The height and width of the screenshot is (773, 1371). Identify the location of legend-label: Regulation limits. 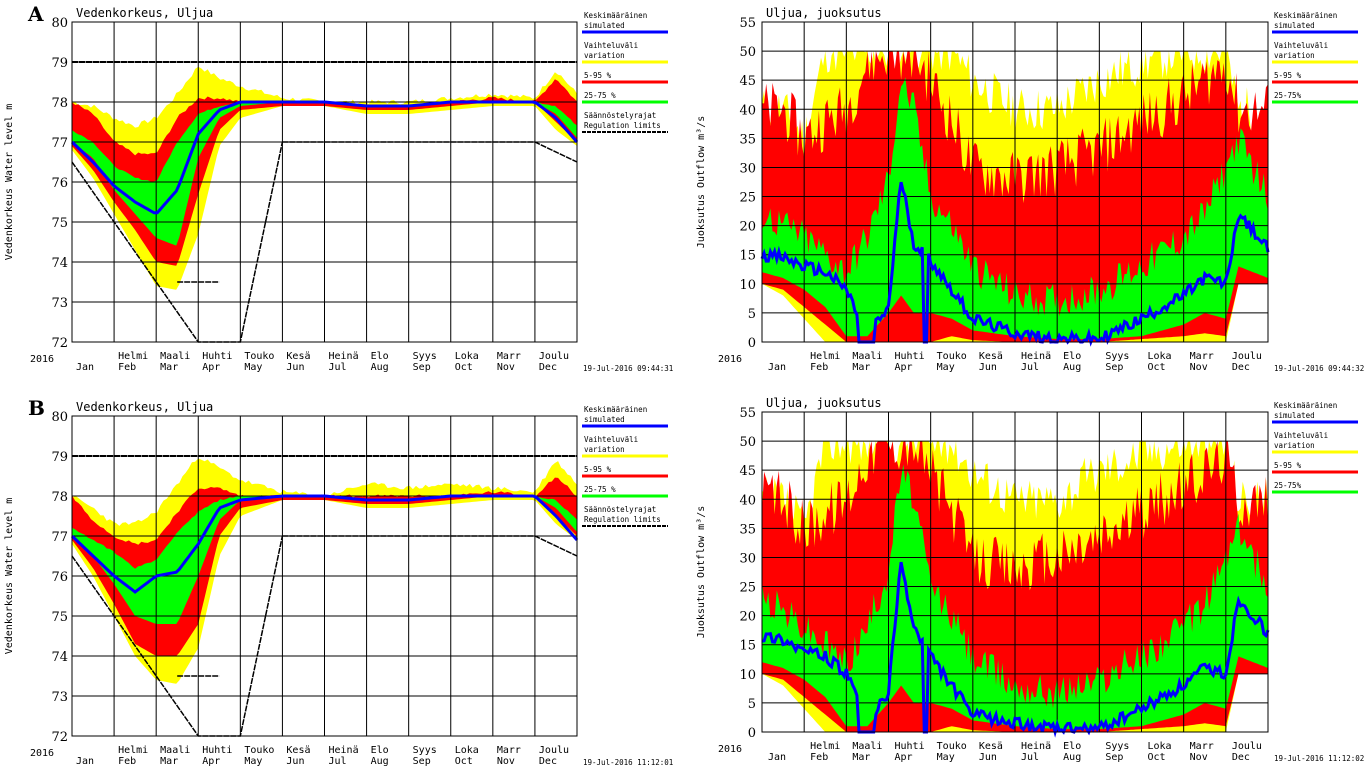
(622, 125).